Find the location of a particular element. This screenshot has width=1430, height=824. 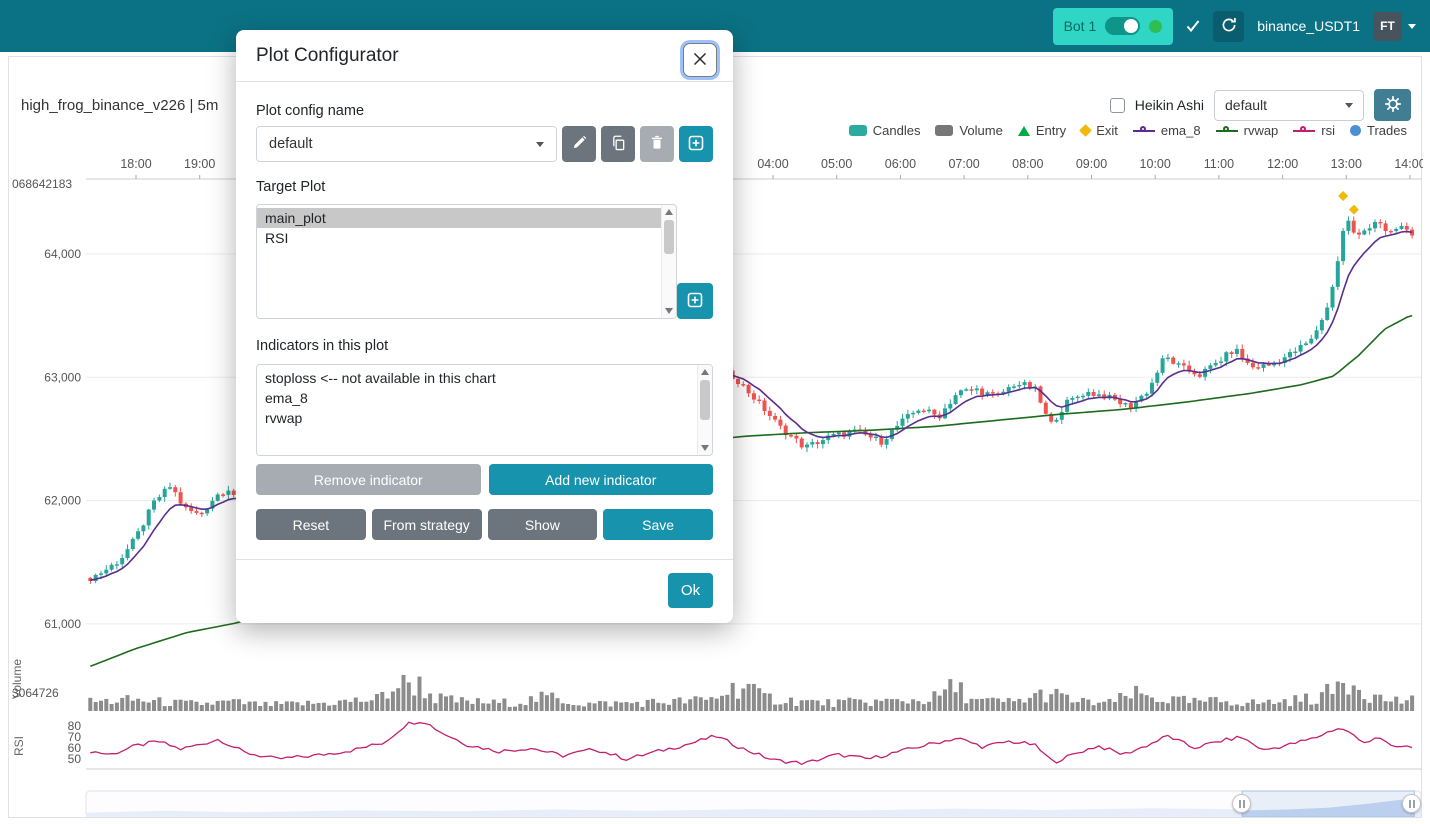

legend-label: rsi is located at coordinates (1328, 130).